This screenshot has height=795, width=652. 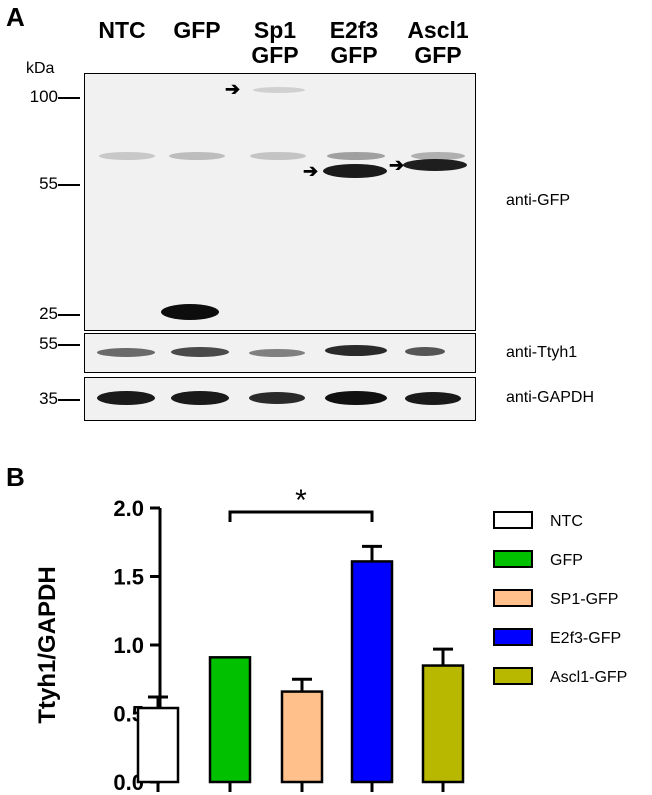 What do you see at coordinates (128, 645) in the screenshot?
I see `y-tick-label: 1.0` at bounding box center [128, 645].